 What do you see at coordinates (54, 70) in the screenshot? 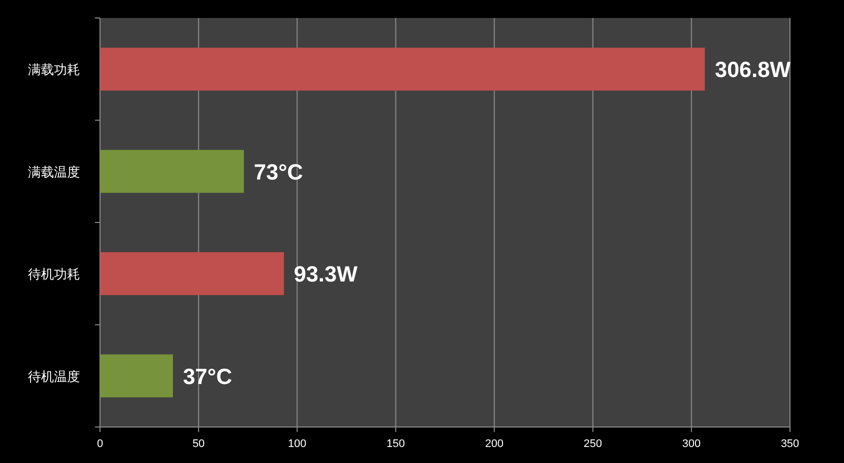
I see `y-tick-label: 满载功耗` at bounding box center [54, 70].